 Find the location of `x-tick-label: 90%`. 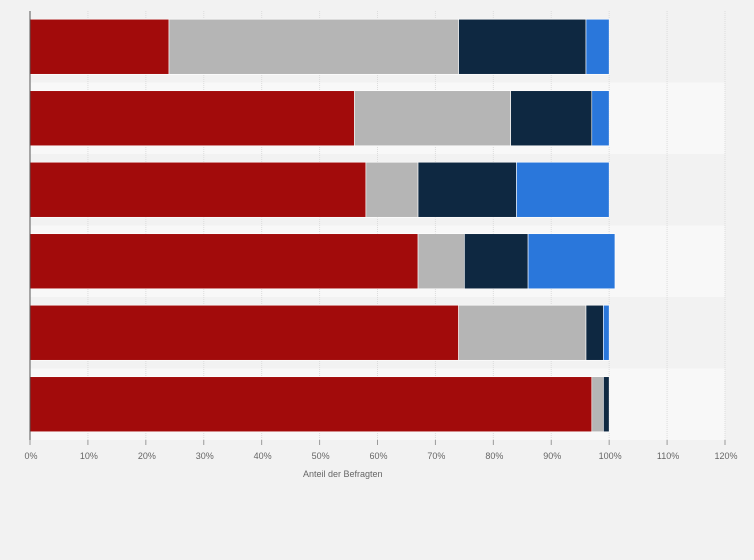

x-tick-label: 90% is located at coordinates (552, 456).